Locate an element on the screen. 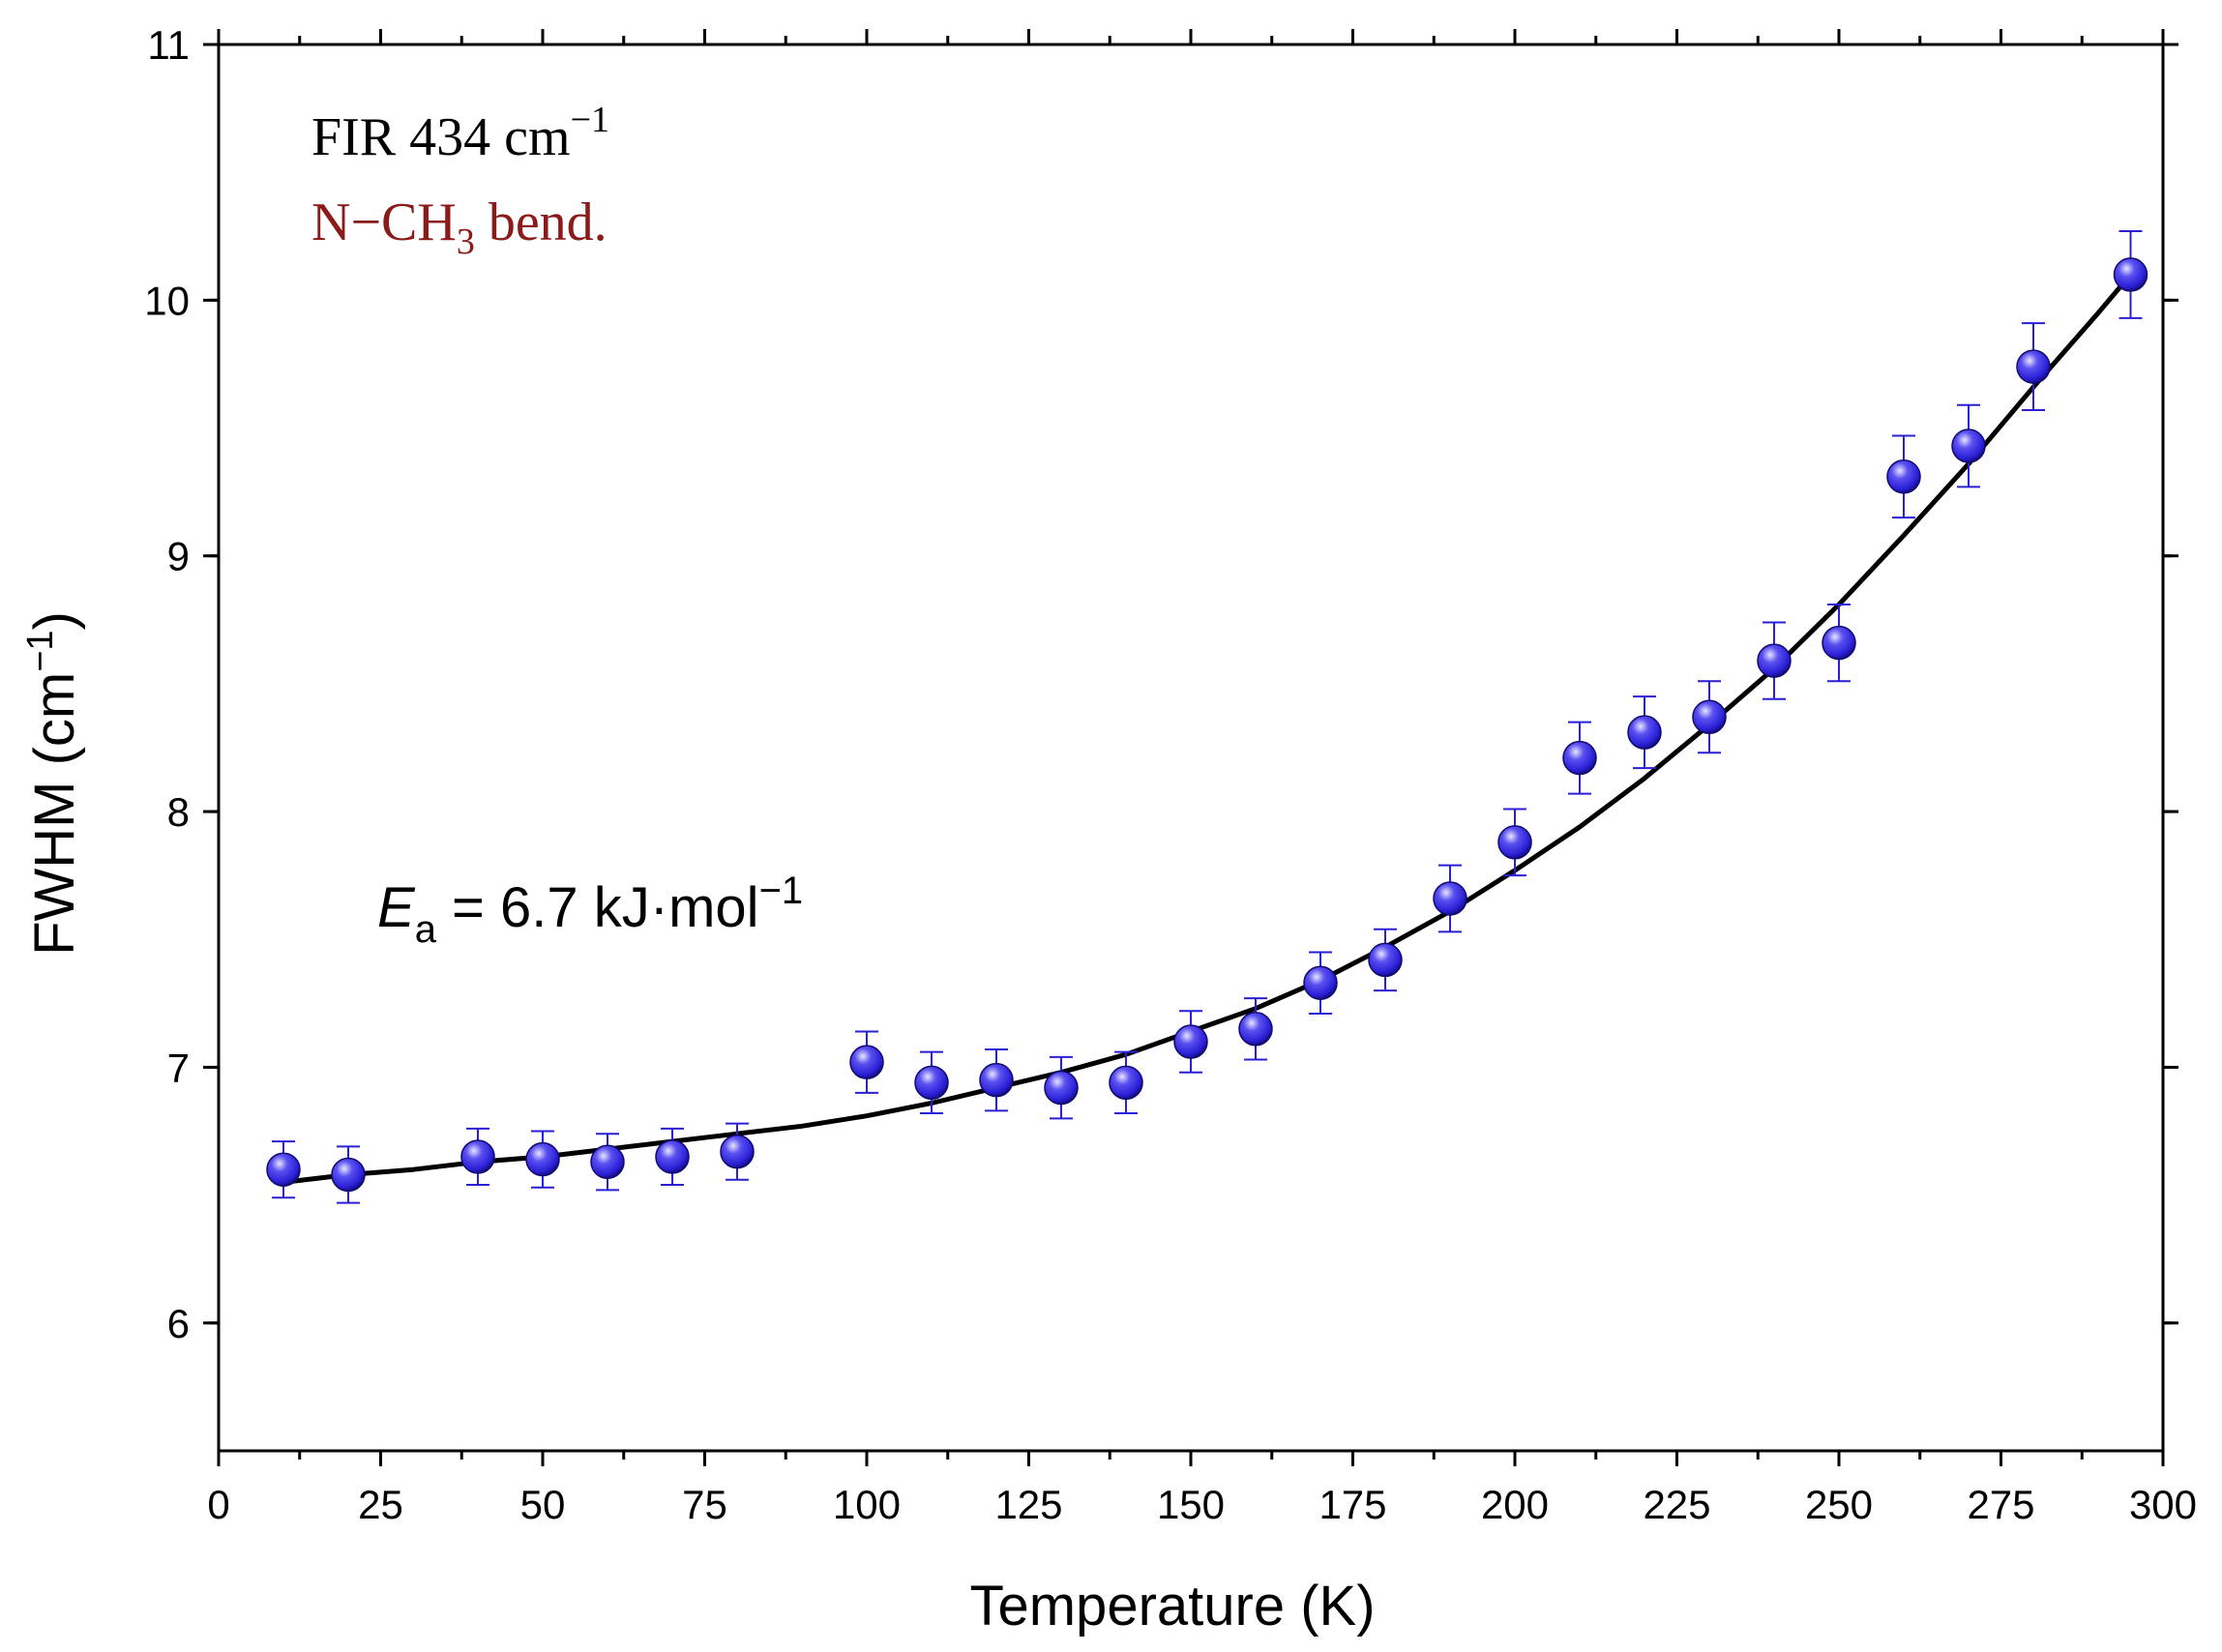 The width and height of the screenshot is (2222, 1652). annotation-fir-sup: −1 is located at coordinates (590, 120).